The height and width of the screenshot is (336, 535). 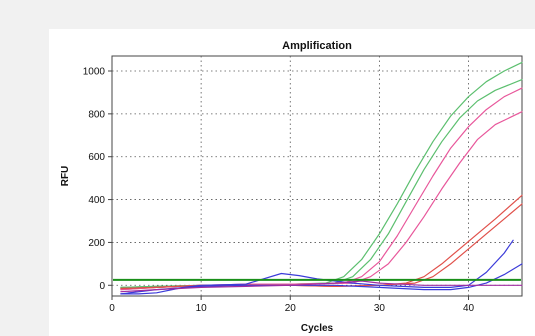 I want to click on x-tick-label: 20, so click(x=291, y=308).